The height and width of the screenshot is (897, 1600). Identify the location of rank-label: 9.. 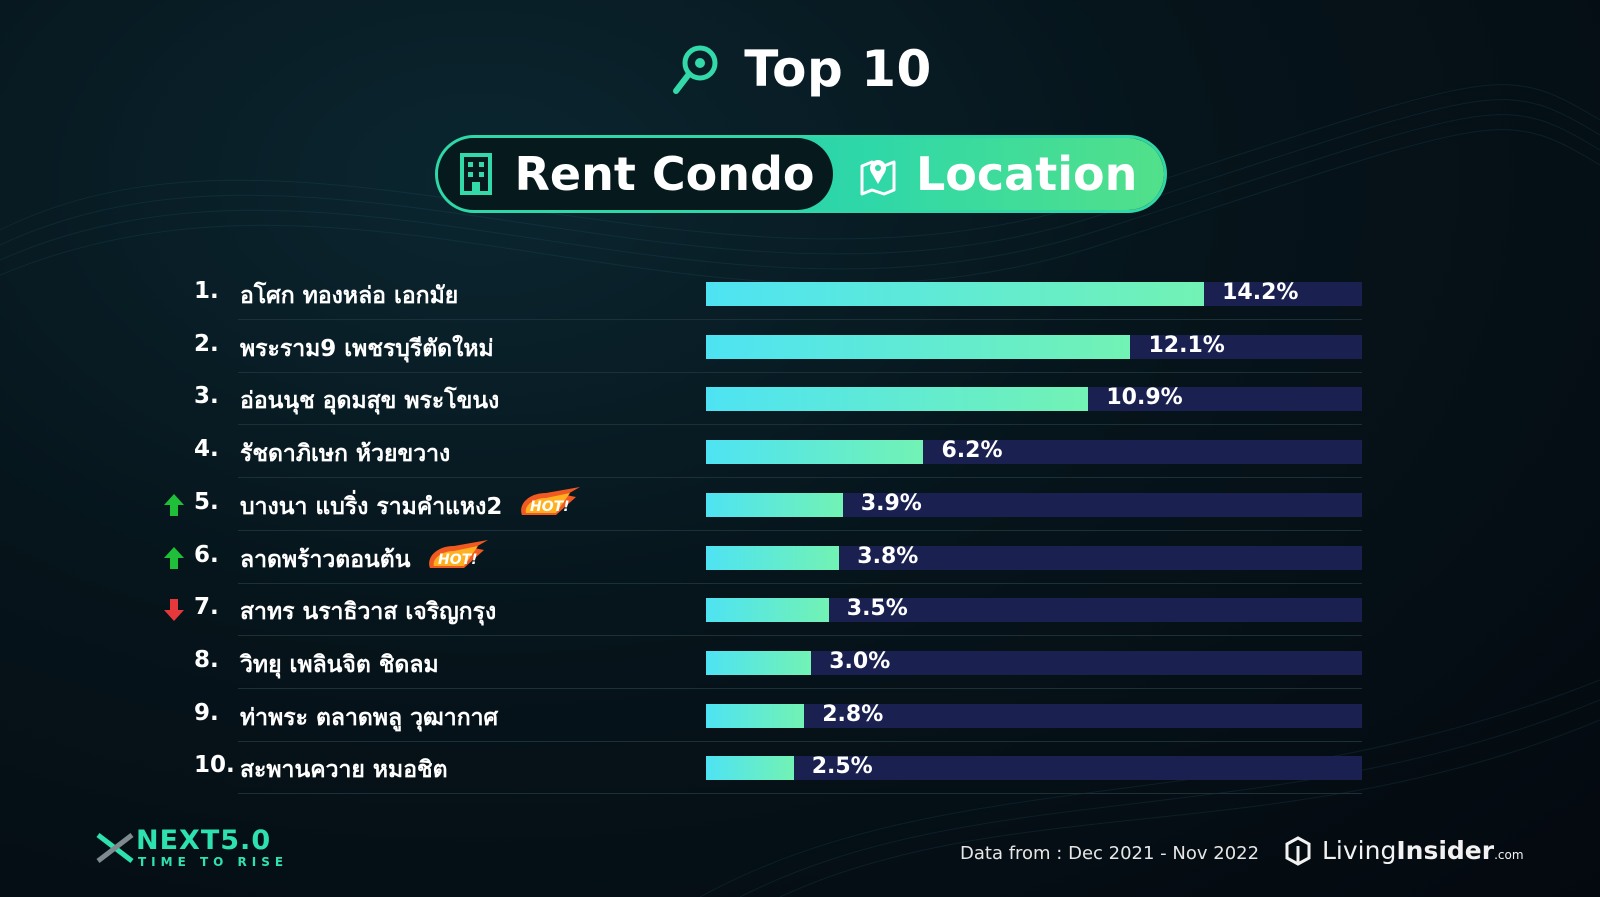
(206, 712).